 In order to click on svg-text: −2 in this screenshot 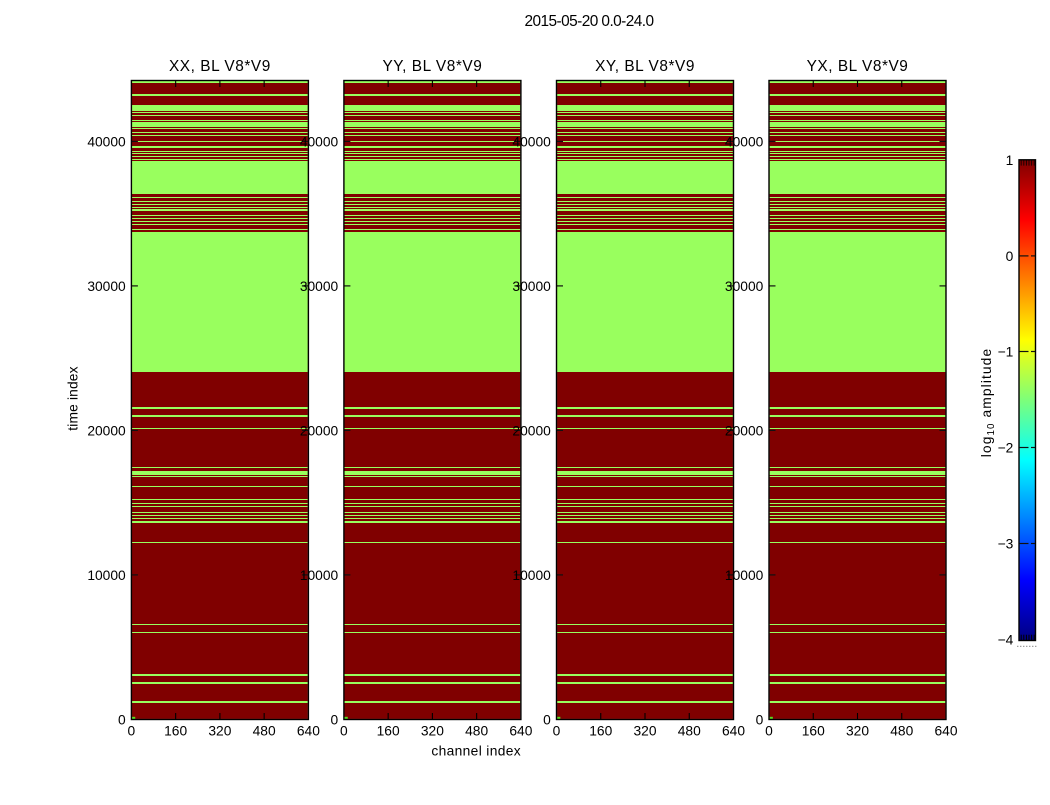, I will do `click(1006, 447)`.